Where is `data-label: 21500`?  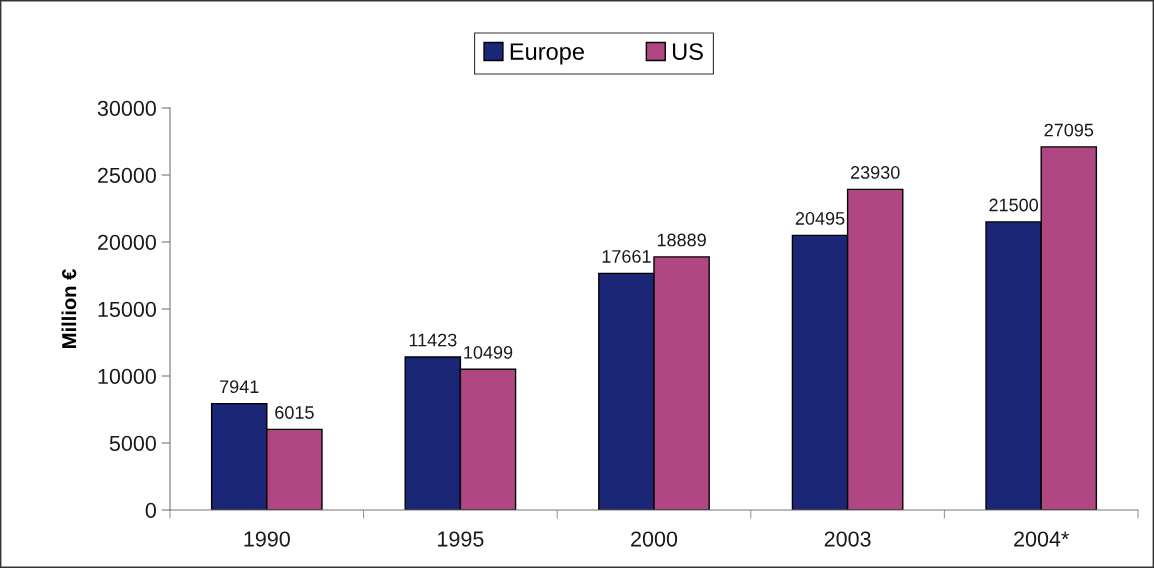
data-label: 21500 is located at coordinates (1014, 205).